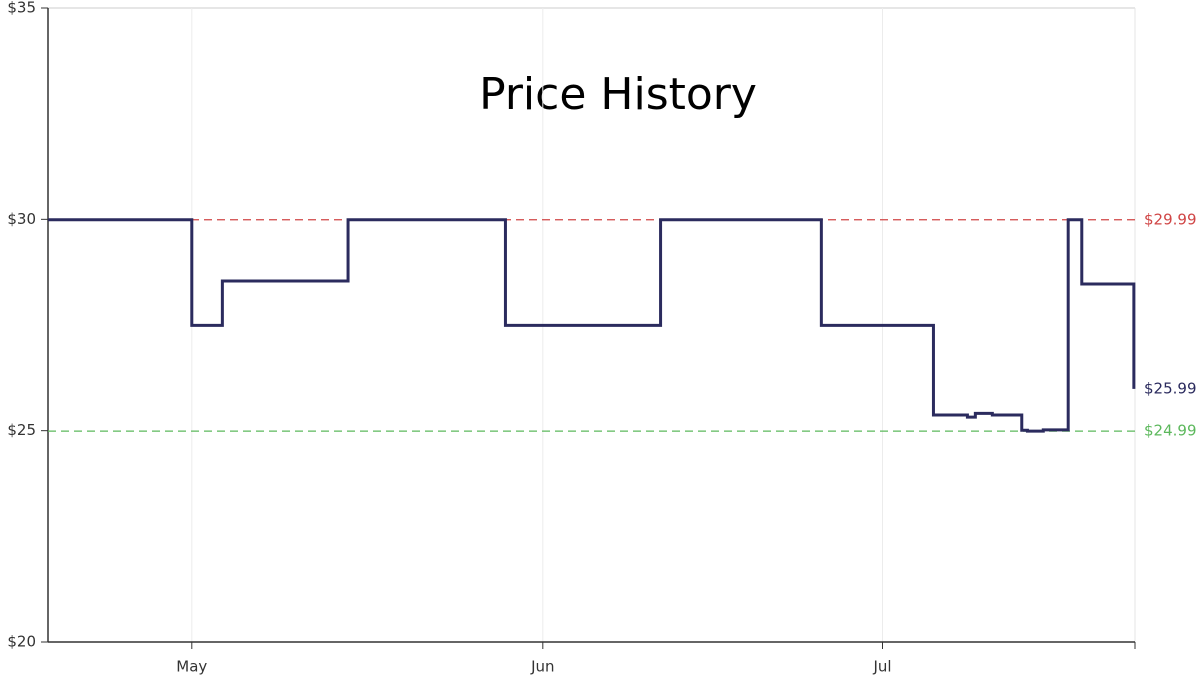  Describe the element at coordinates (881, 667) in the screenshot. I see `x-tick-label: Jul` at that location.